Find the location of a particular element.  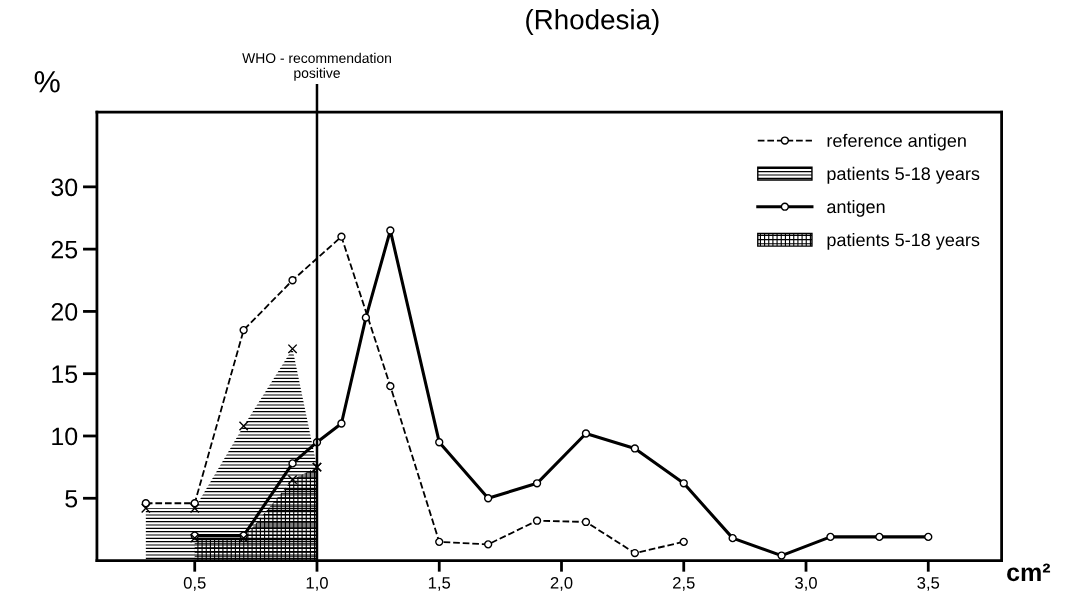

x-tick-label: 2,0 is located at coordinates (561, 583).